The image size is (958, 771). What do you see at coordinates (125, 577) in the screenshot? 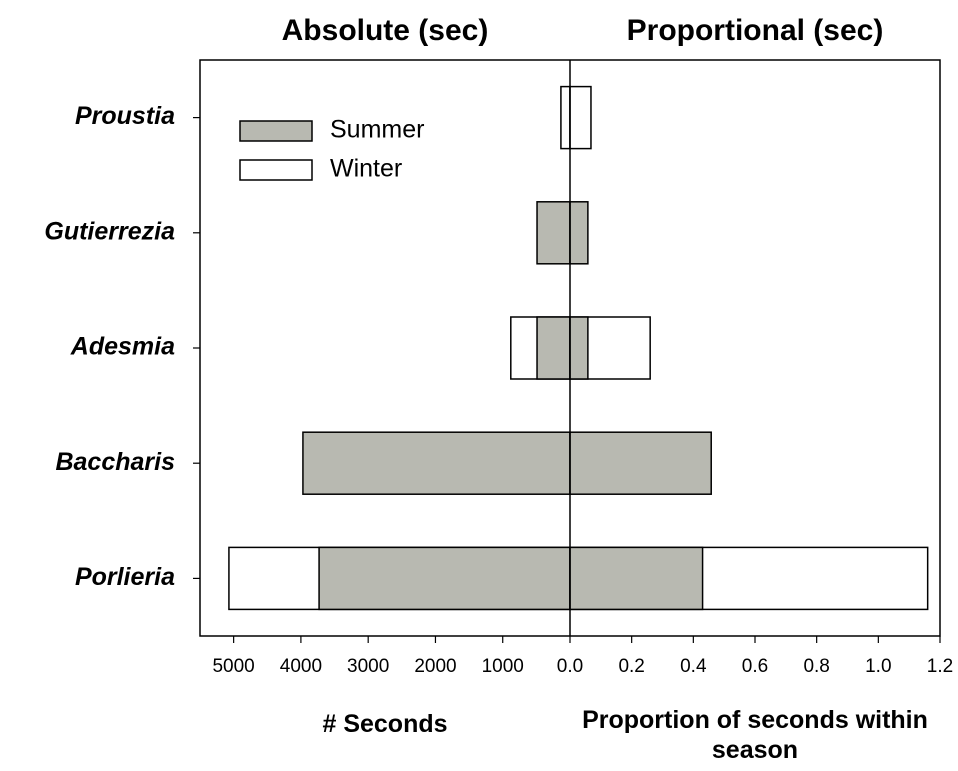
I see `y-tick-label: Porlieria` at bounding box center [125, 577].